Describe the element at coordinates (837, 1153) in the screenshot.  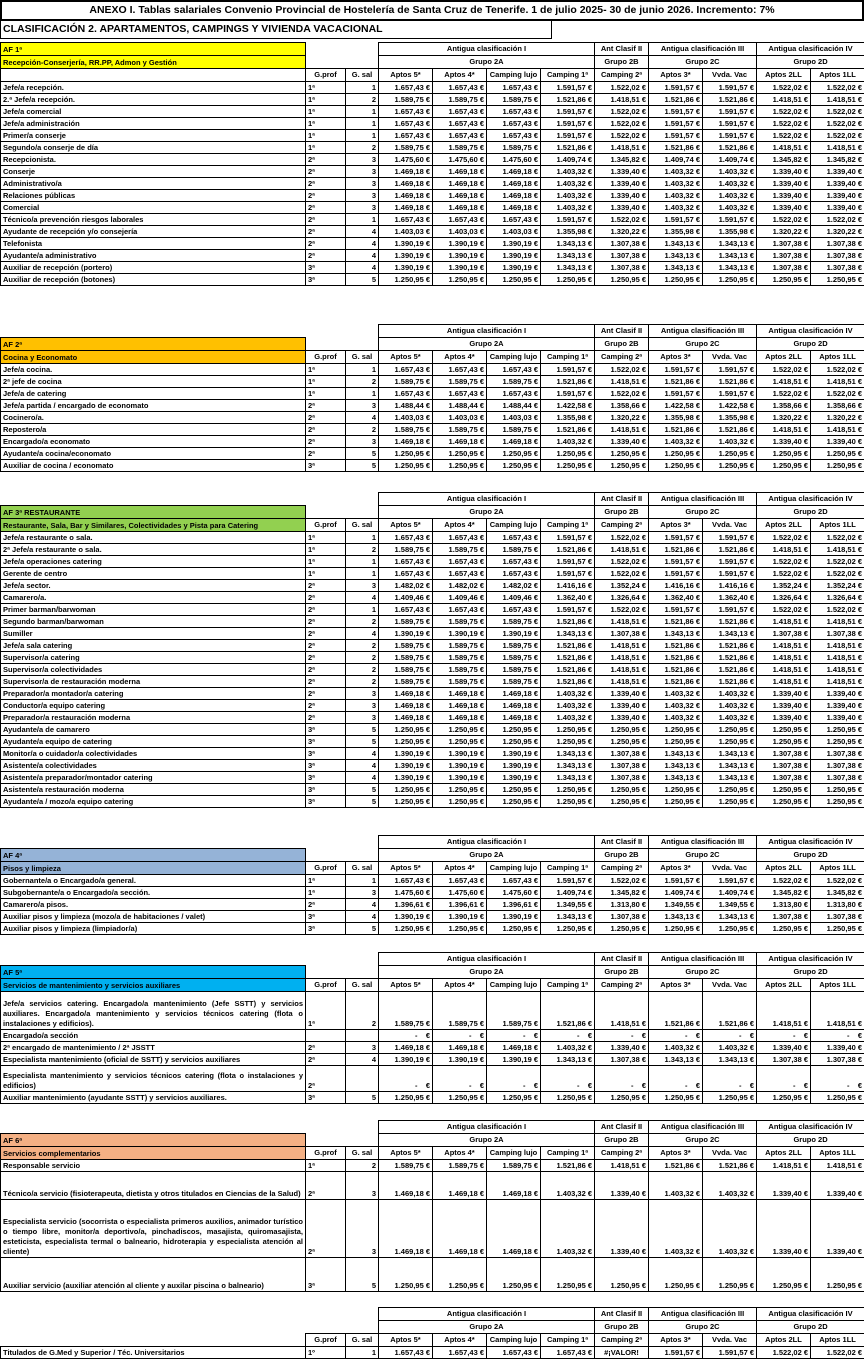
I see `column-header: Aptos 1LL` at that location.